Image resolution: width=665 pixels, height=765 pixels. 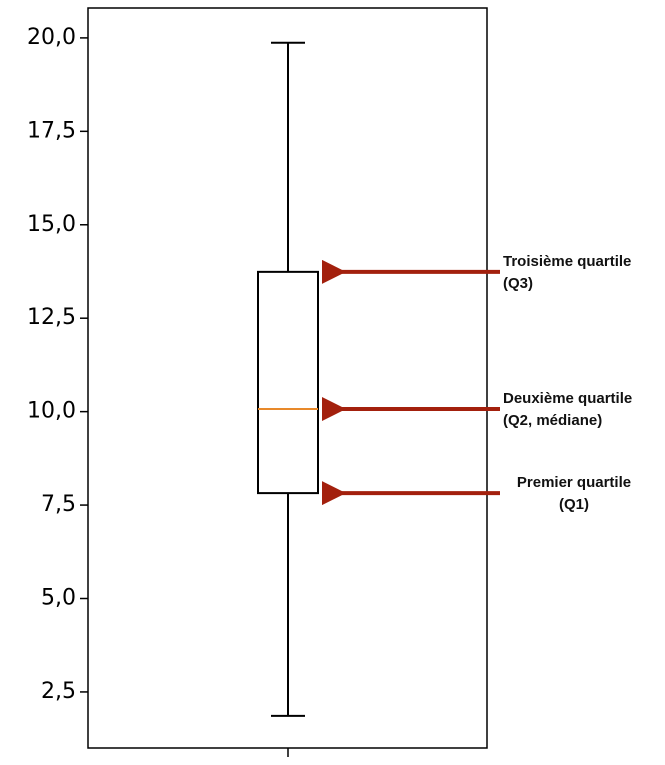 What do you see at coordinates (574, 504) in the screenshot?
I see `annotation-text: (Q1)` at bounding box center [574, 504].